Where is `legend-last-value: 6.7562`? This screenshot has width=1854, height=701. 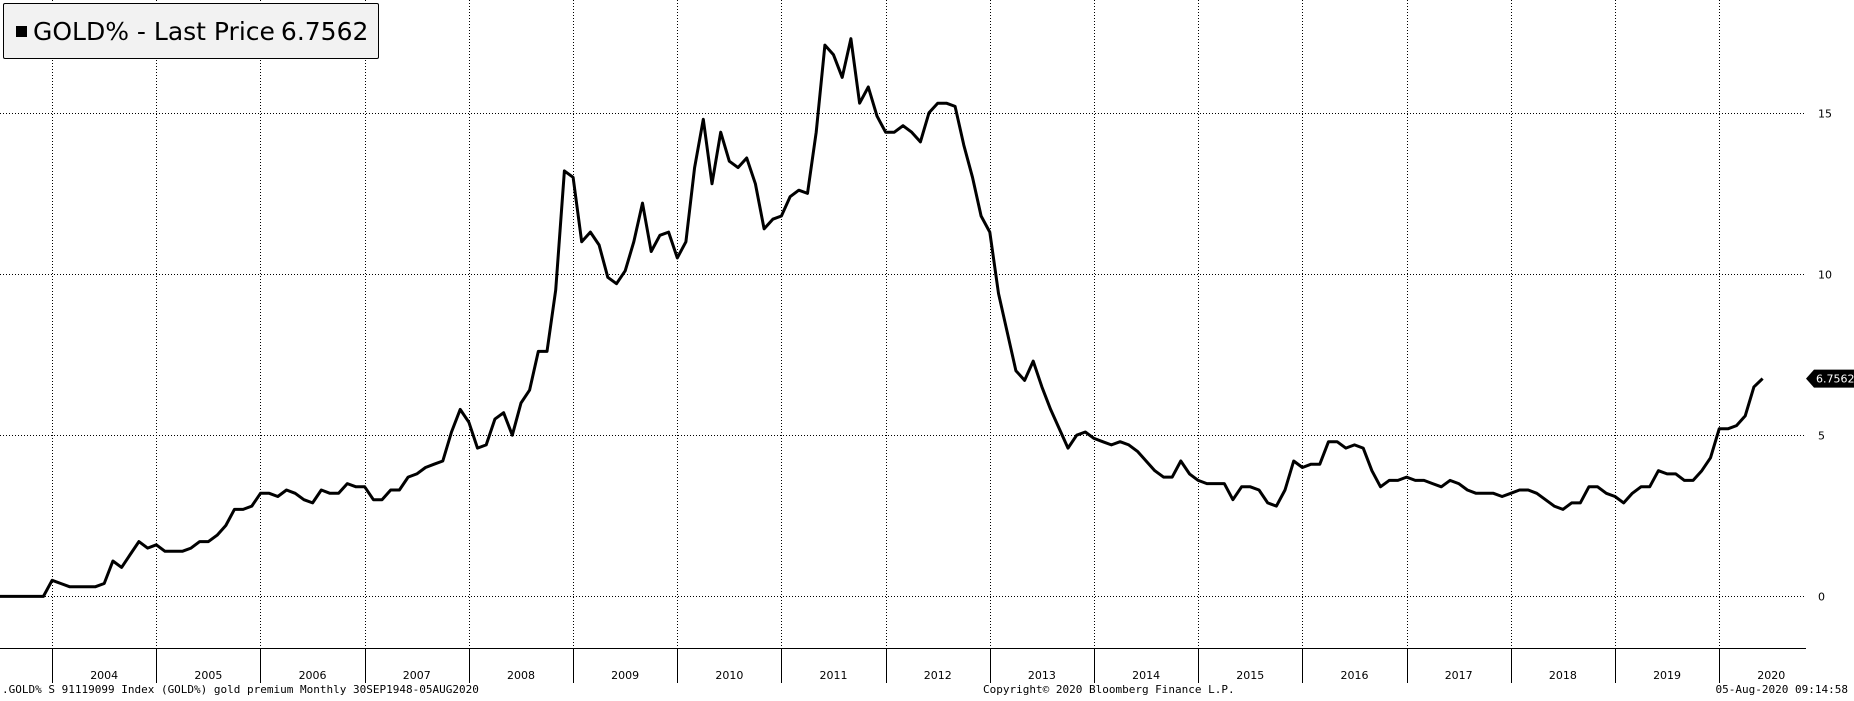
legend-last-value: 6.7562 is located at coordinates (324, 31).